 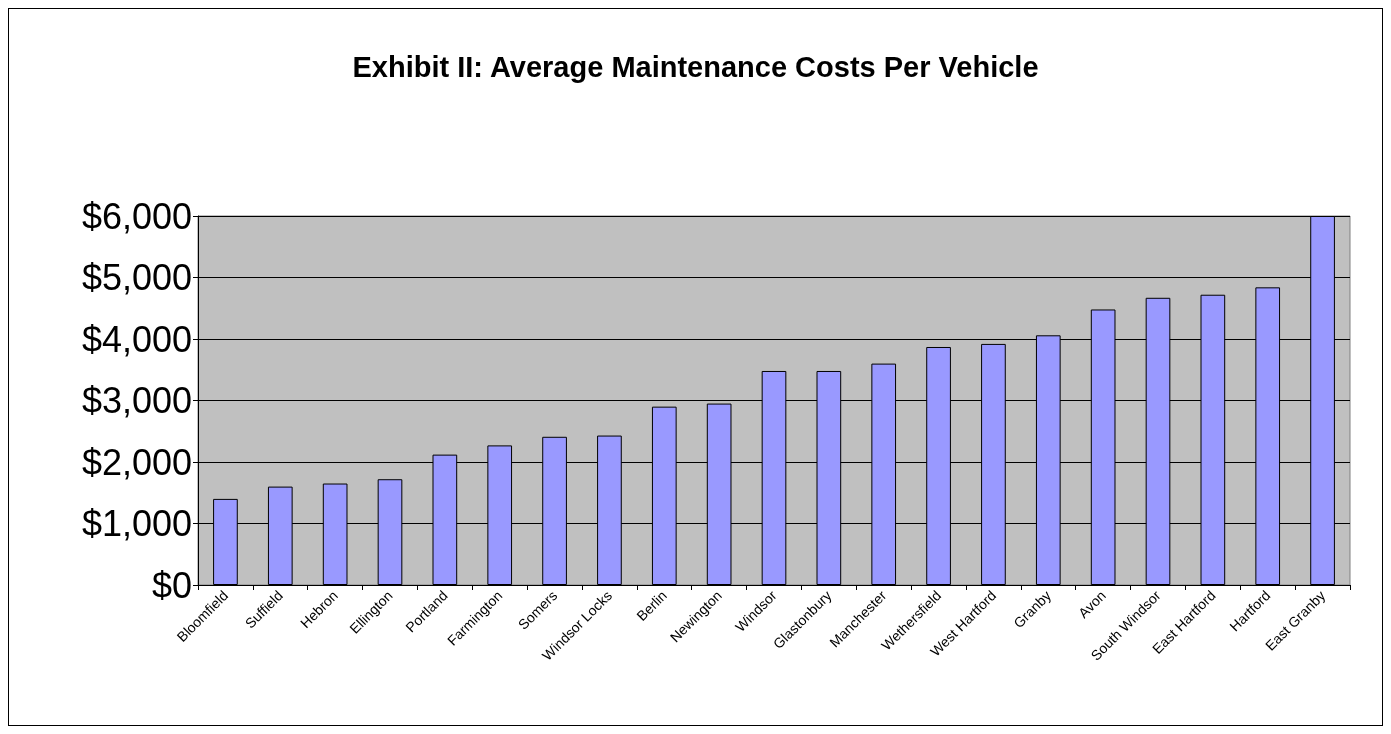 I want to click on y-tick-label: $6,000, so click(x=136, y=216).